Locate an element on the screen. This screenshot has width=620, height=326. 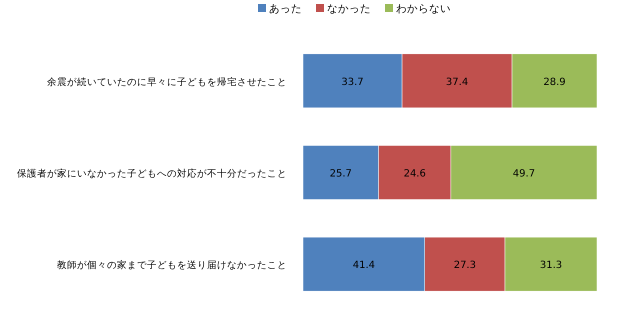
data-label: 37.4 is located at coordinates (457, 82).